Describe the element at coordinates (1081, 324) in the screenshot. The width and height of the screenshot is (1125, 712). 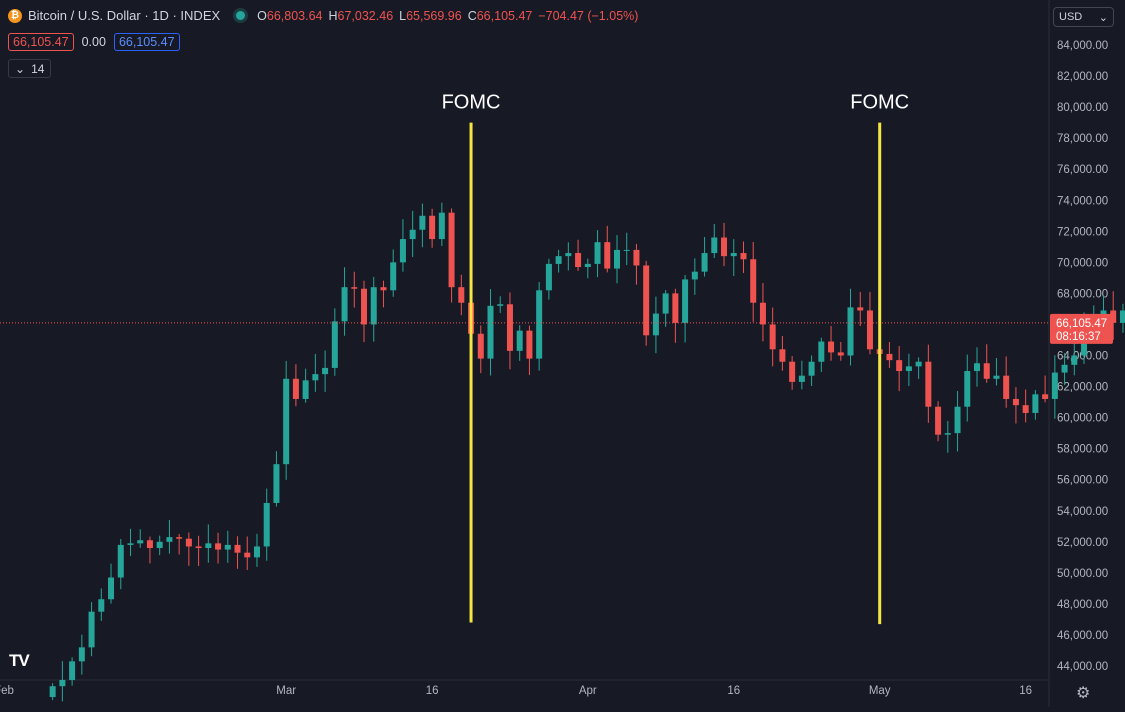
I see `current-price-value: 66,105.47` at that location.